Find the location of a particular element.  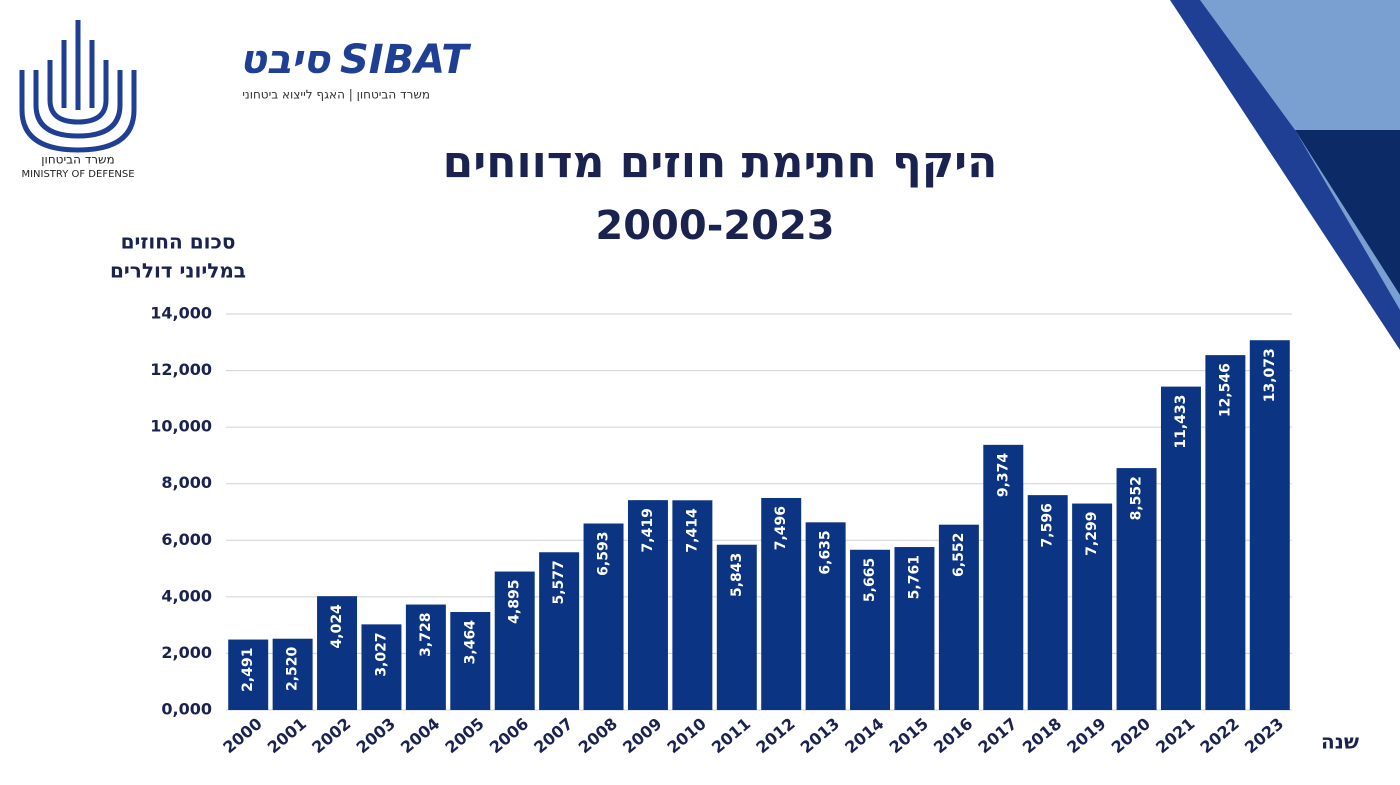

value-label: 4,024 is located at coordinates (337, 626).